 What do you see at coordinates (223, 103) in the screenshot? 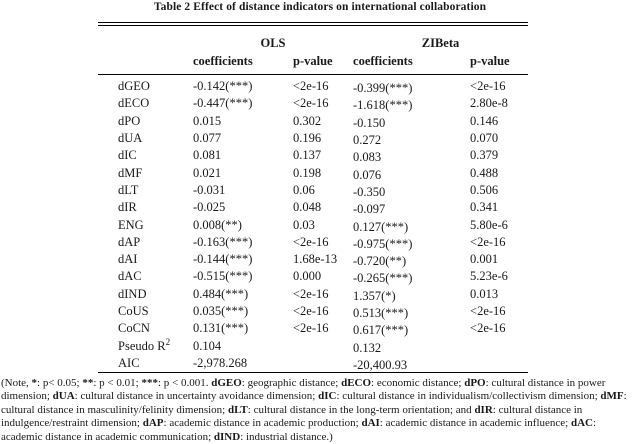
I see `table-cell: -0.447(***)` at bounding box center [223, 103].